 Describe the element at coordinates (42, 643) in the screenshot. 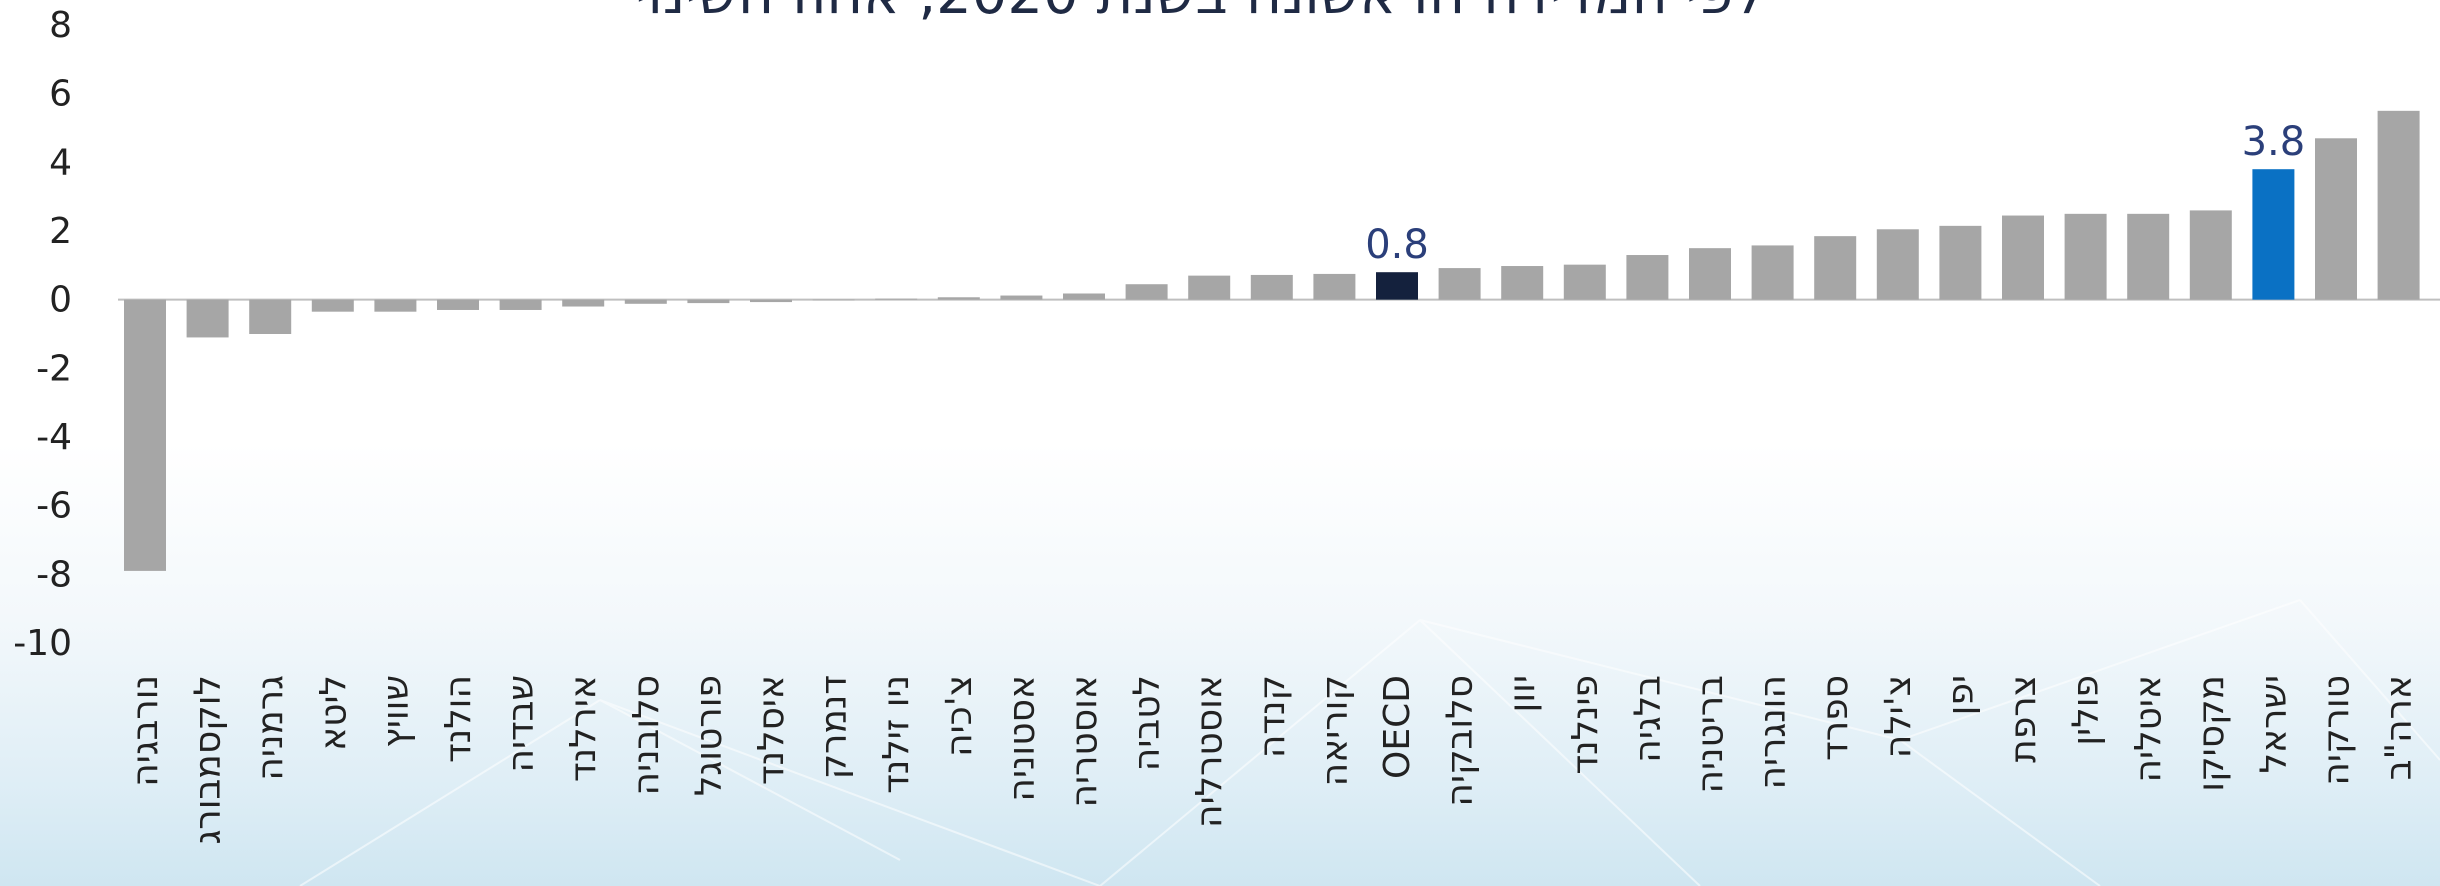

I see `y-tick-label: -10` at that location.